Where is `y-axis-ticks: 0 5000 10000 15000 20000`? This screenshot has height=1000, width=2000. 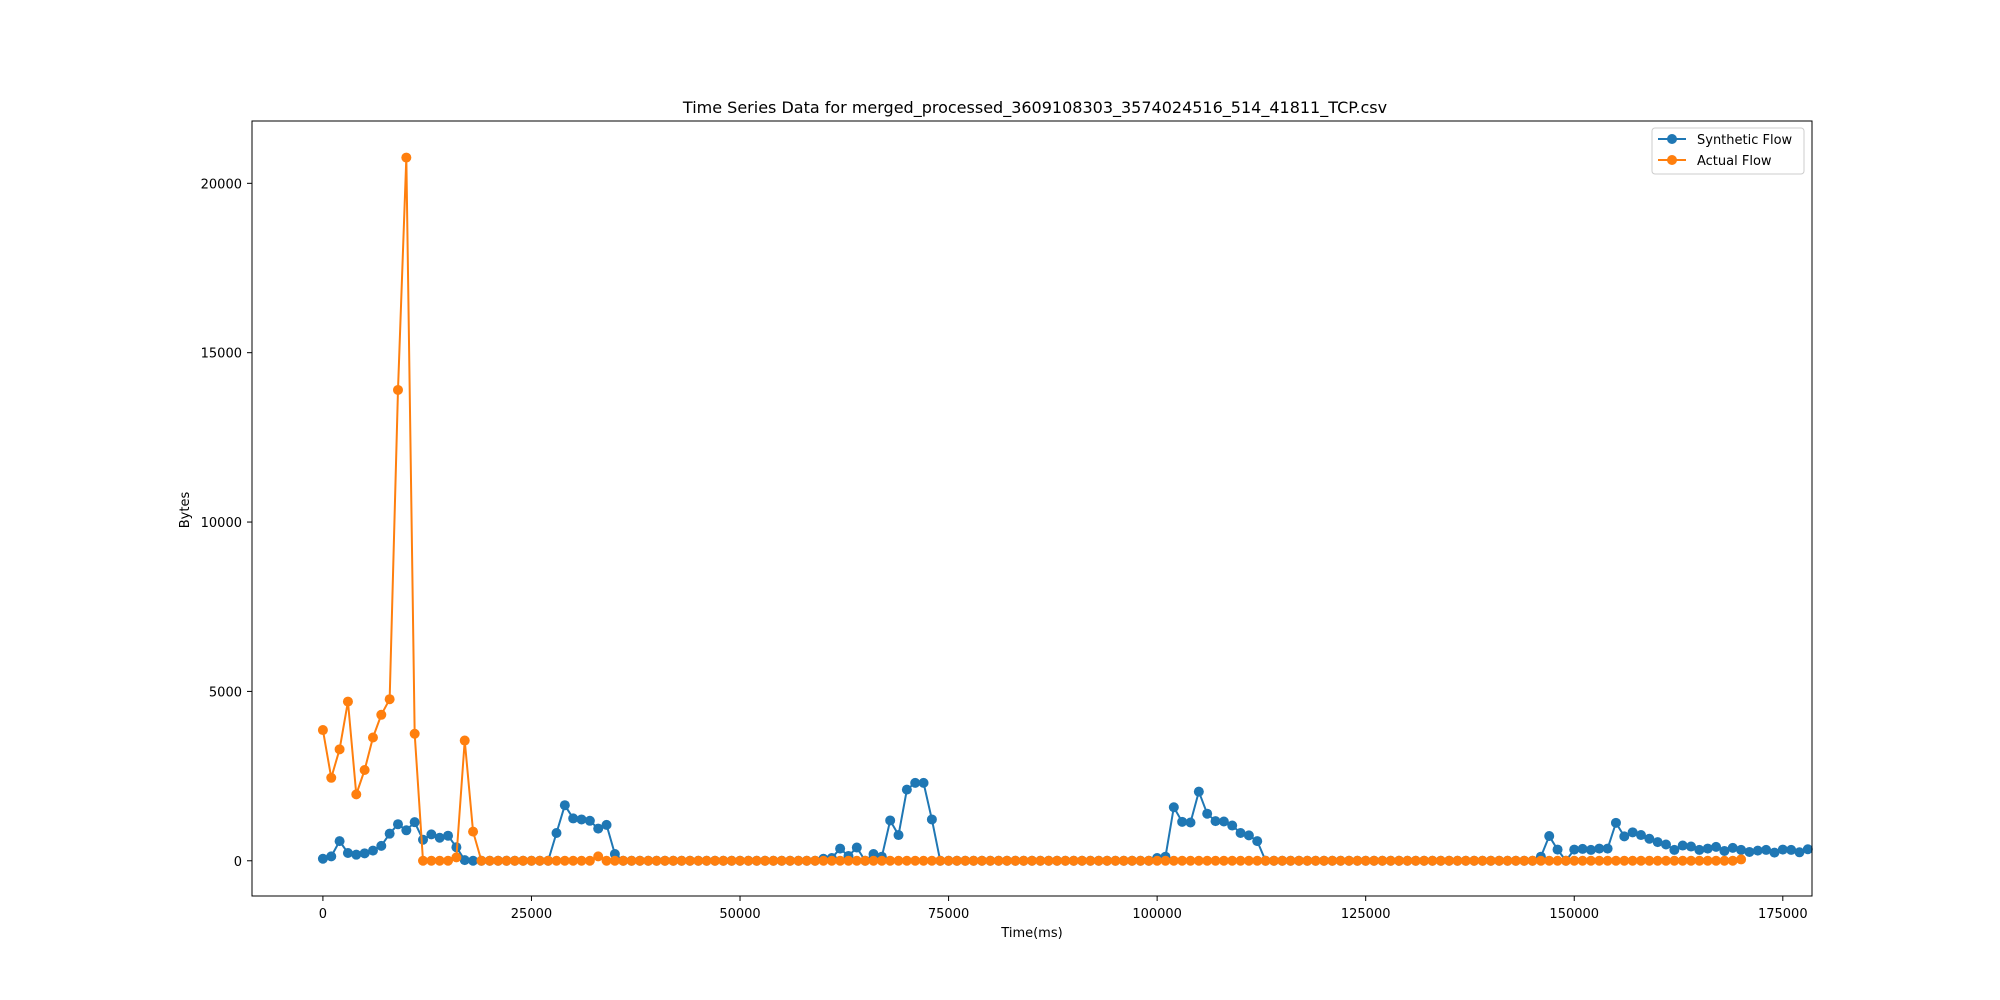
y-axis-ticks: 0 5000 10000 15000 20000 is located at coordinates (226, 523).